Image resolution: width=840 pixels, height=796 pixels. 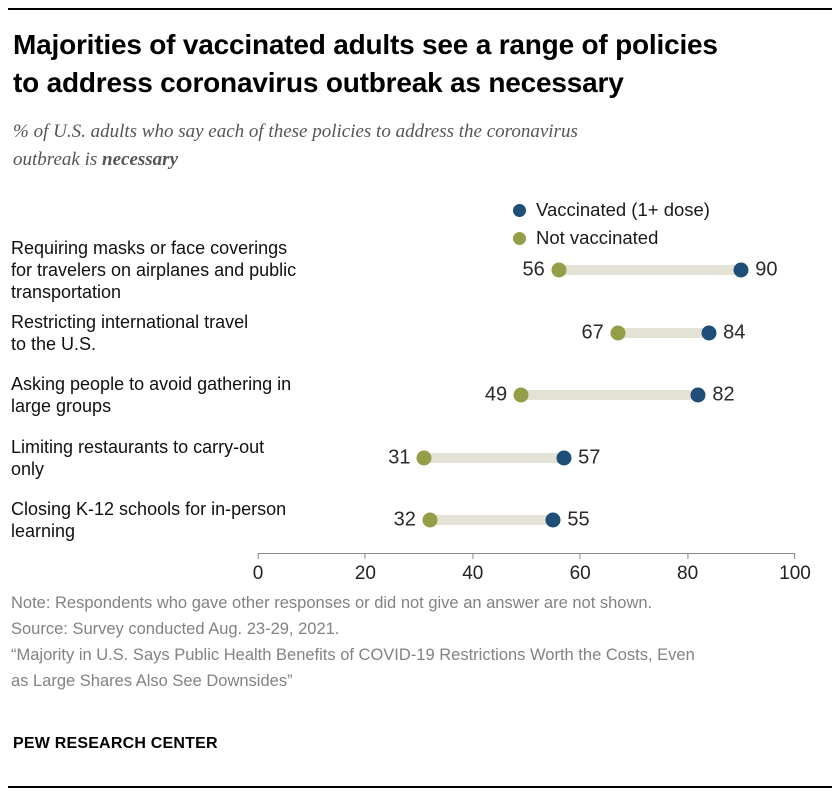 I want to click on x-tick: 80, so click(x=687, y=569).